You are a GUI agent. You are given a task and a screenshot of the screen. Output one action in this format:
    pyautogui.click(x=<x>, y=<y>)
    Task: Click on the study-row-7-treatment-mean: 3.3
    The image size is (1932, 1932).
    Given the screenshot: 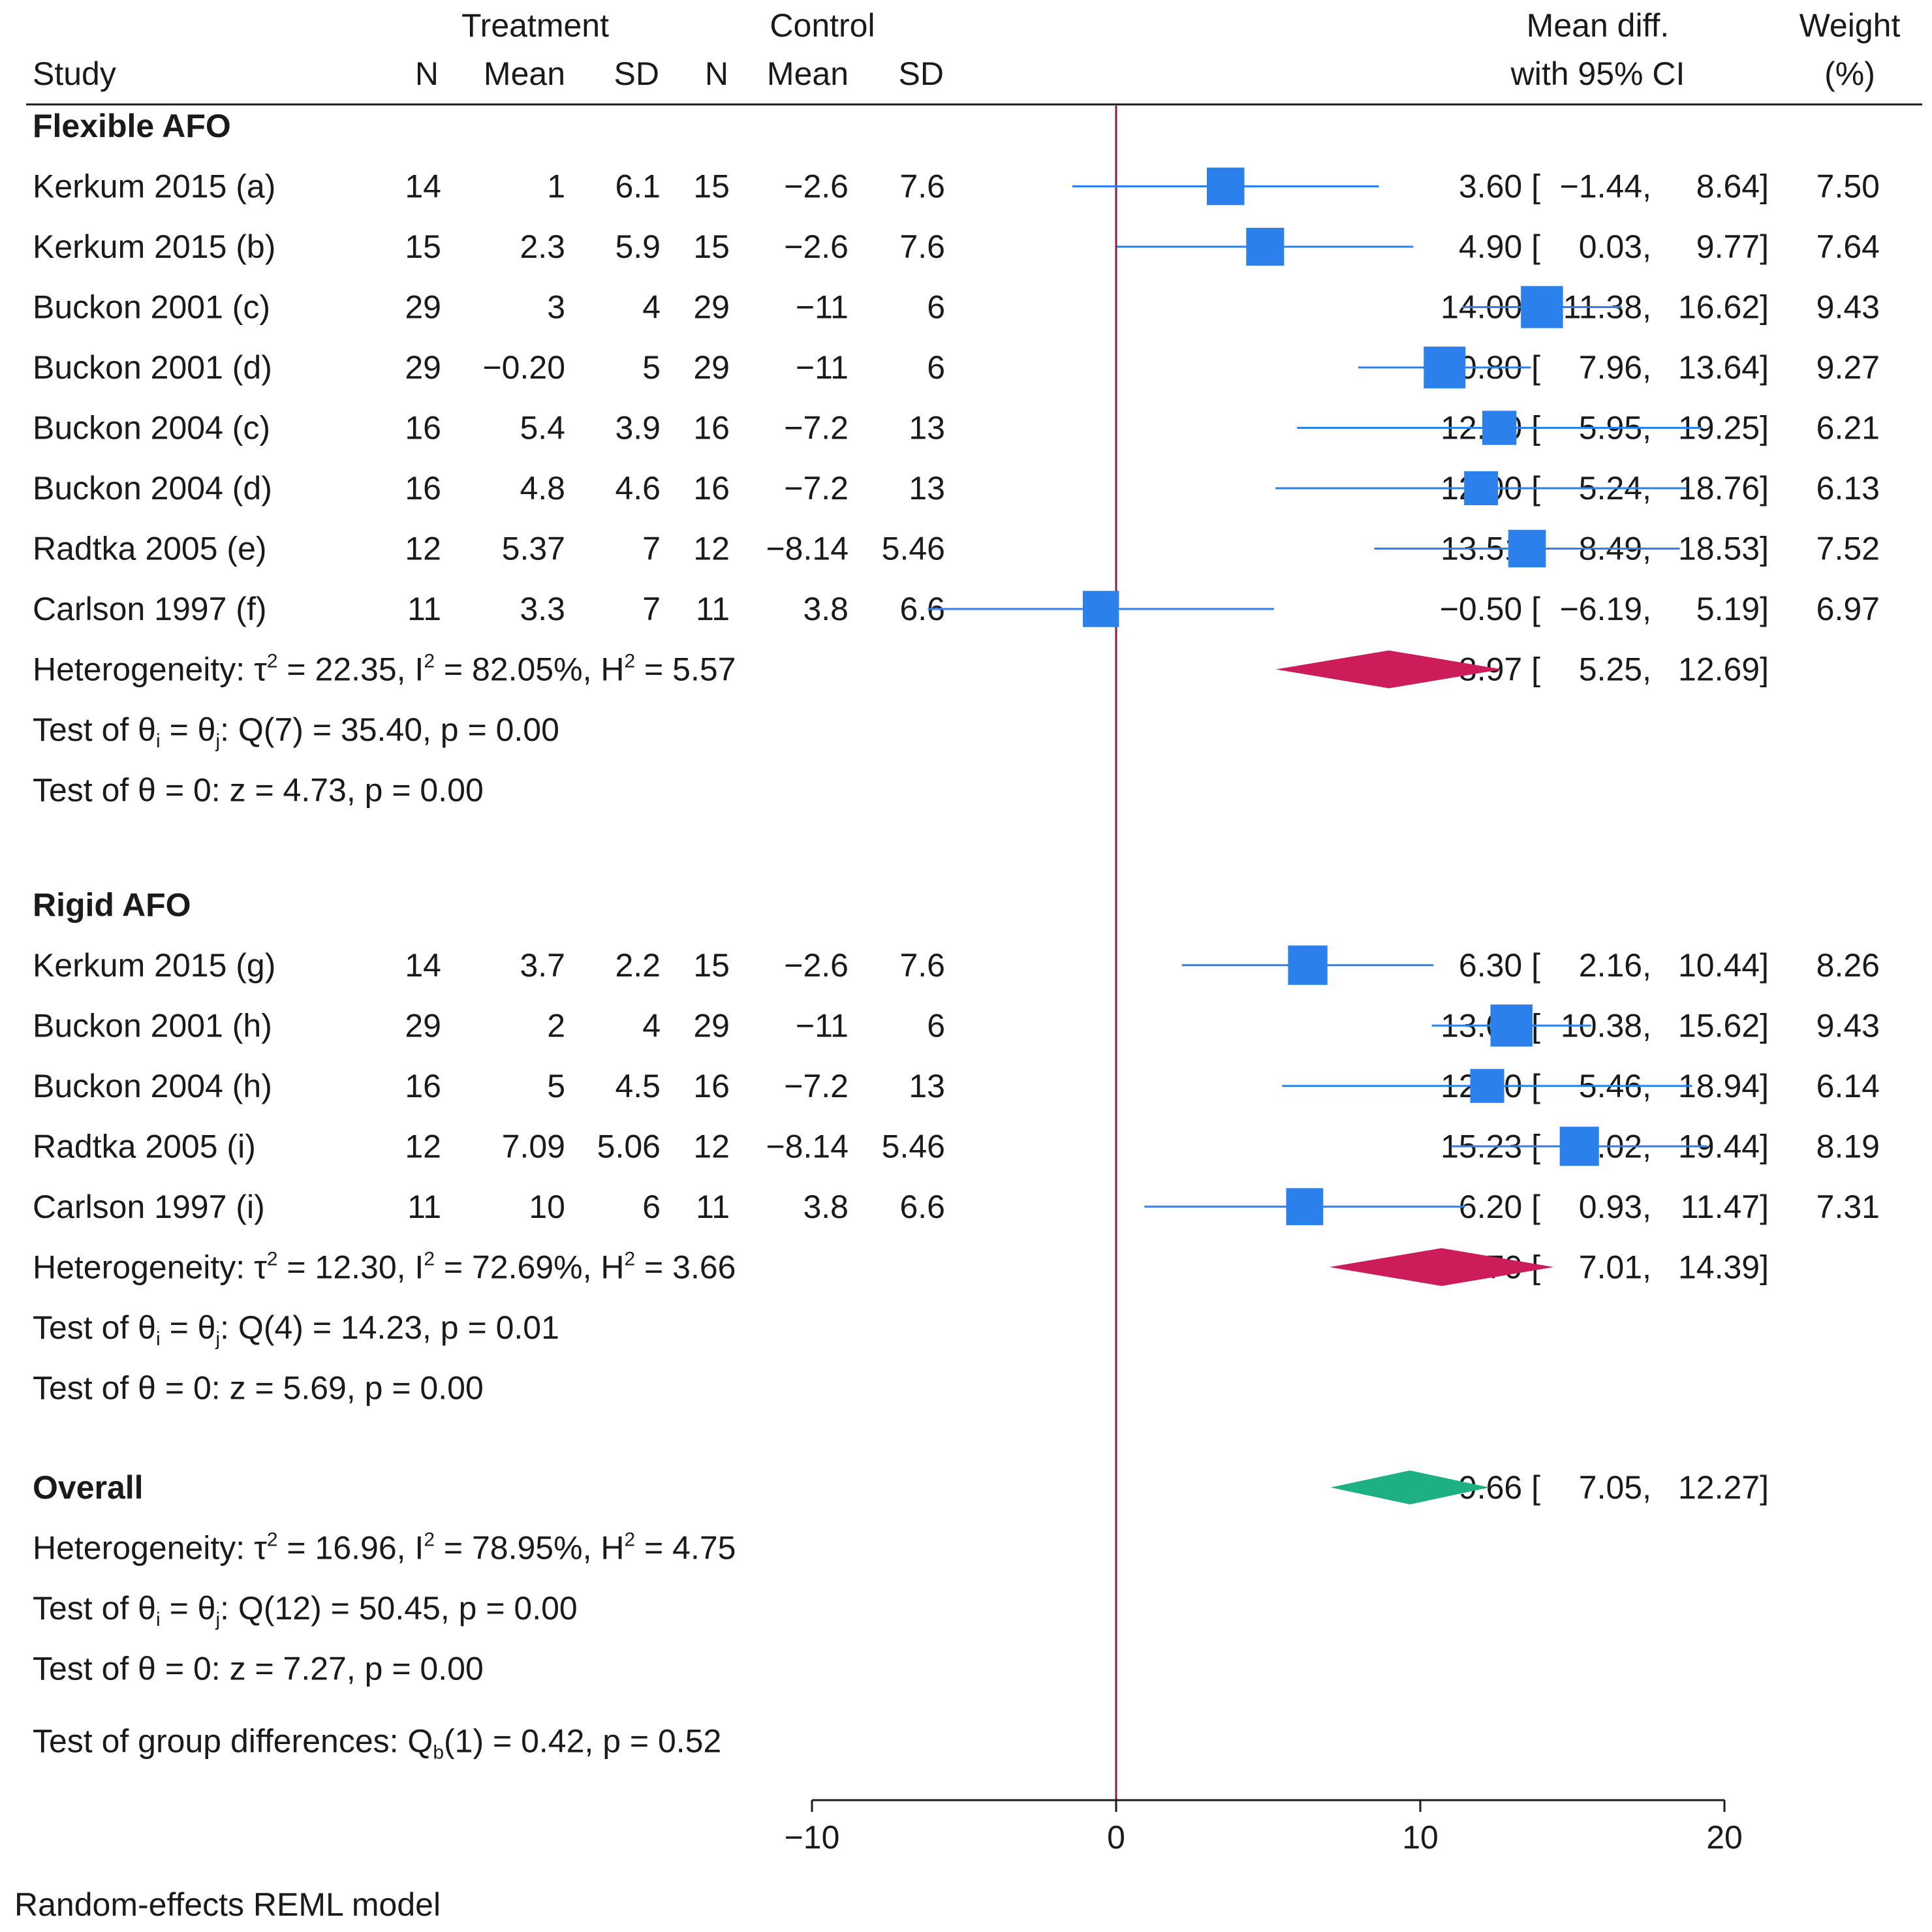 What is the action you would take?
    pyautogui.click(x=542, y=609)
    